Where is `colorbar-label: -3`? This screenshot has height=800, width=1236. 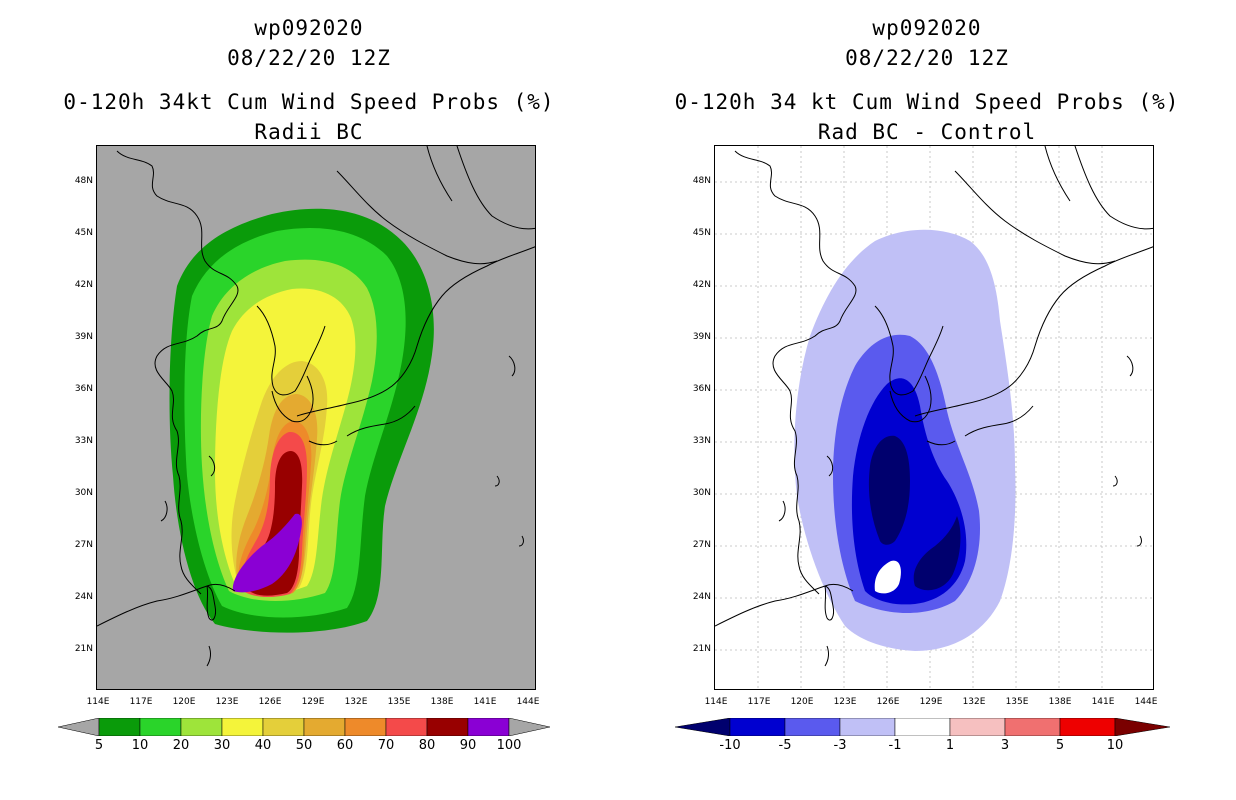 colorbar-label: -3 is located at coordinates (840, 745).